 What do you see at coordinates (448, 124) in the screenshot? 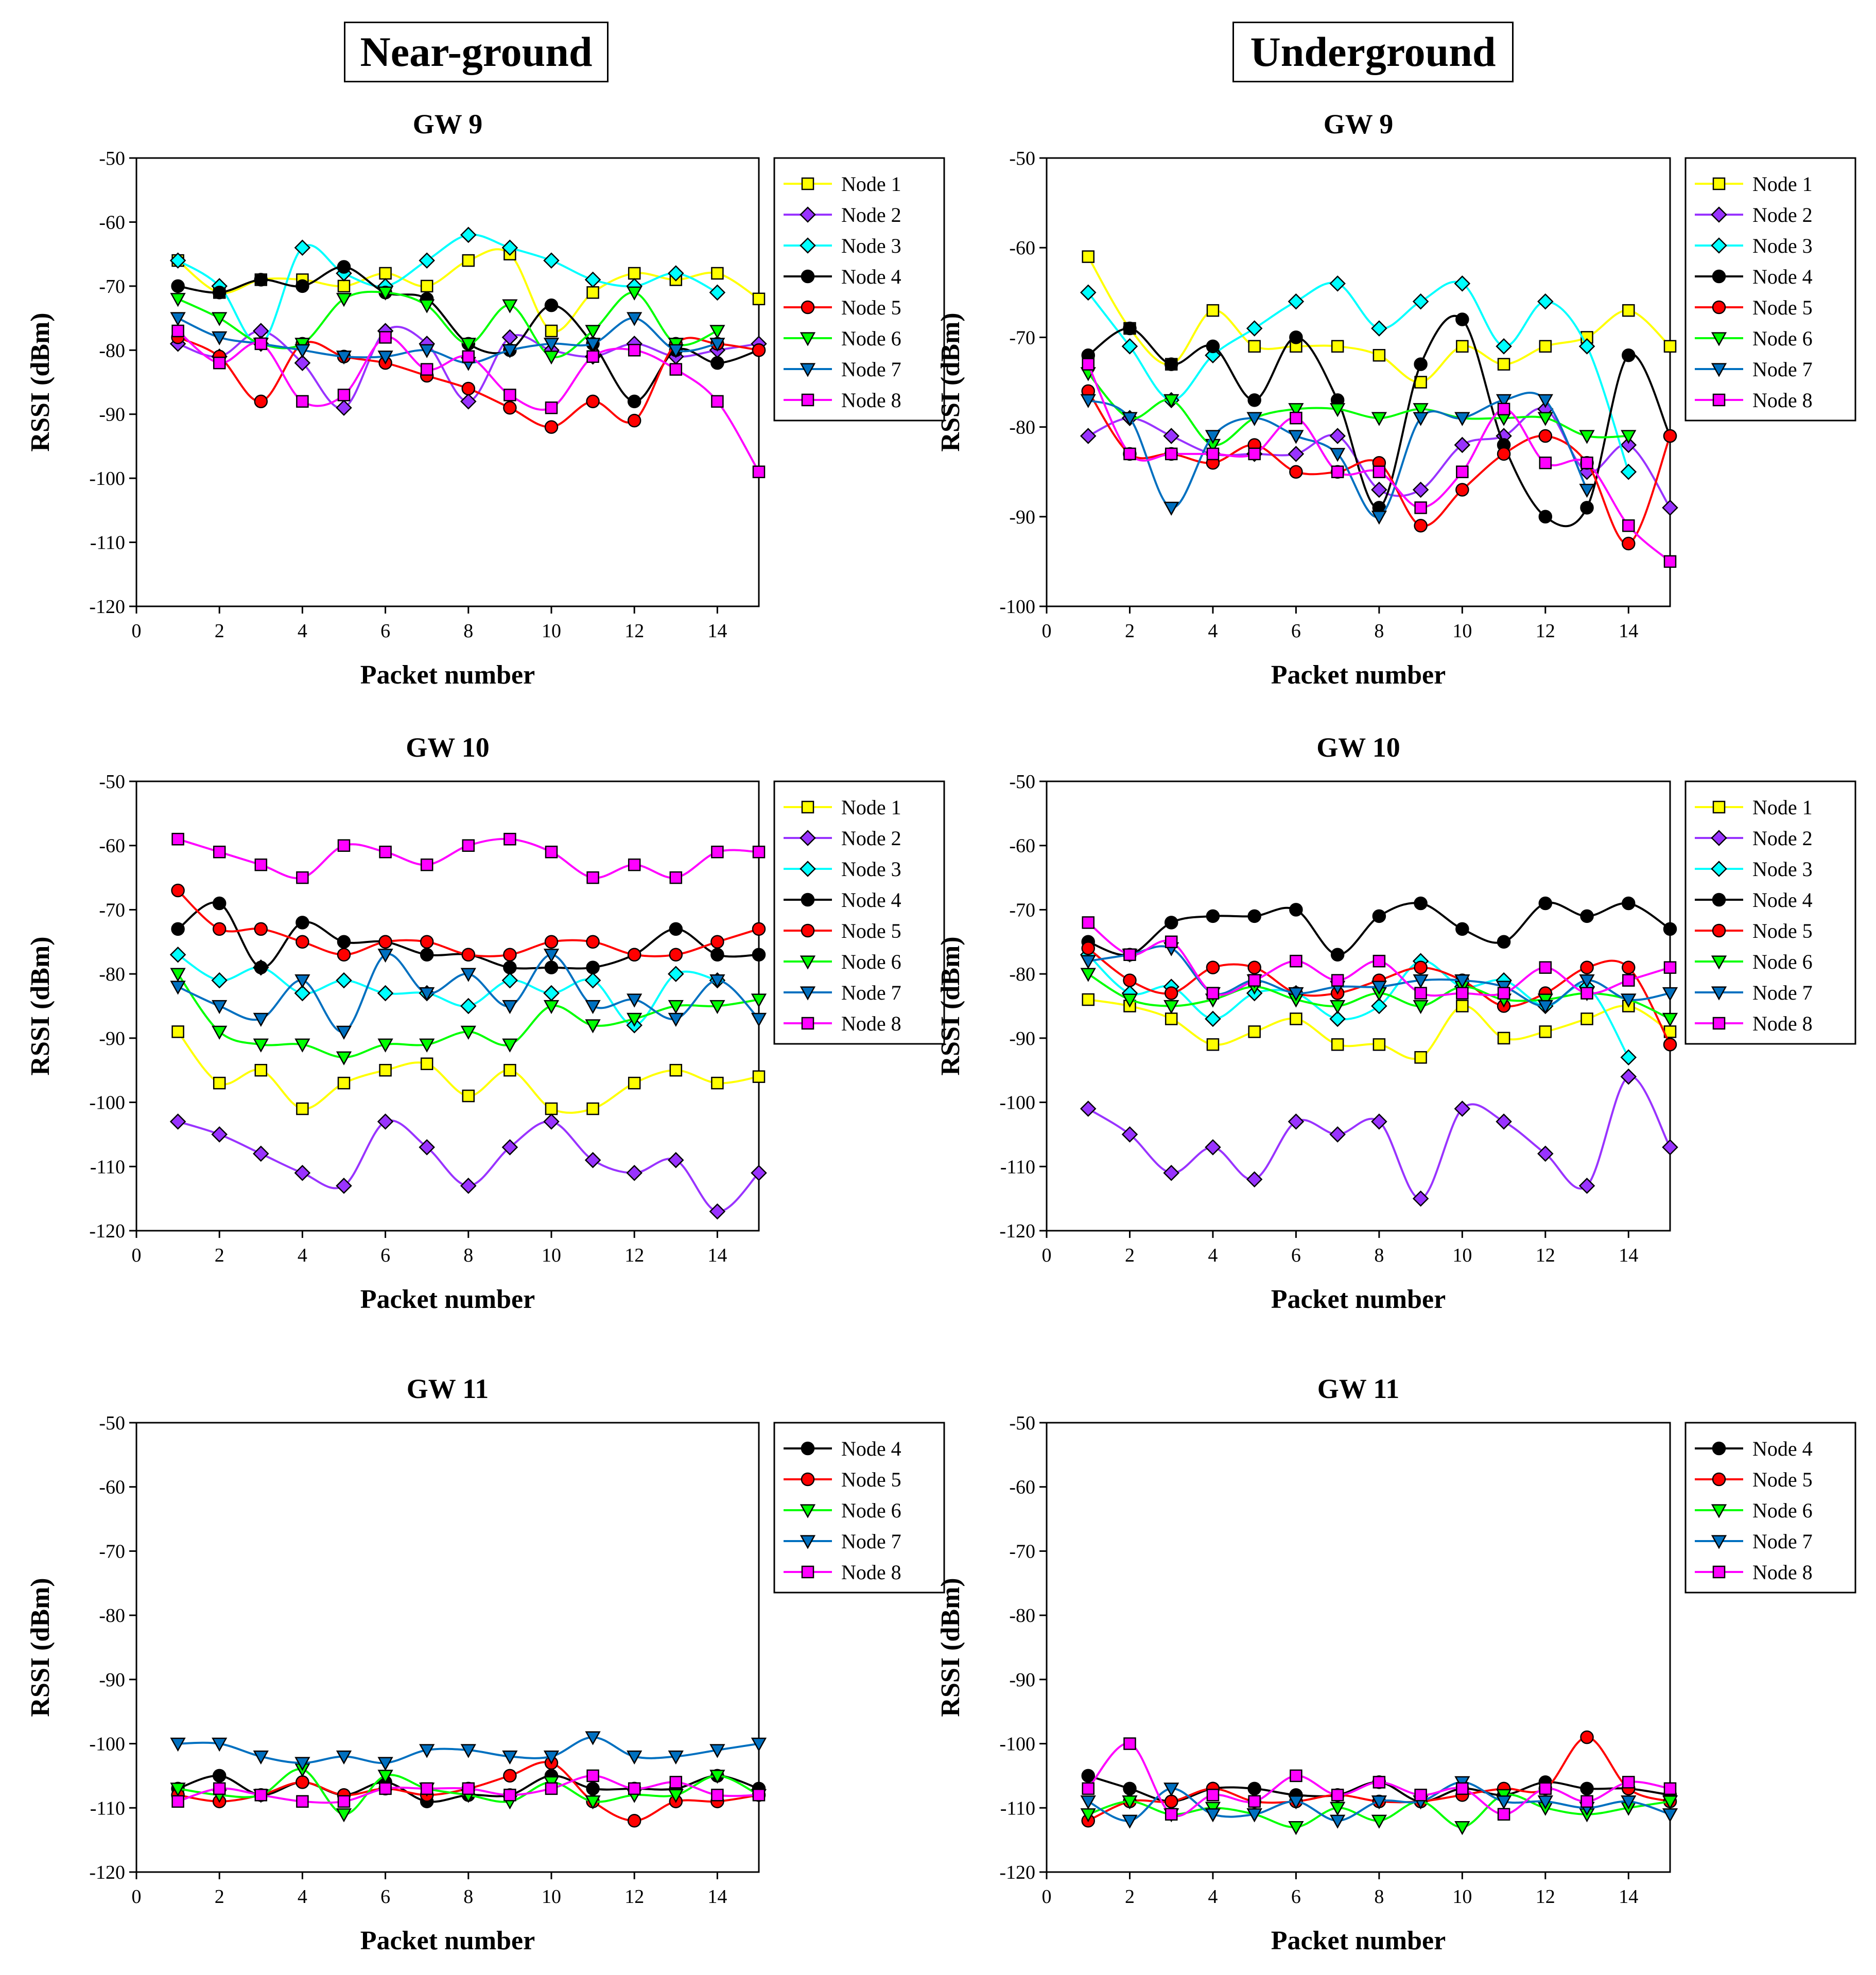
I see `chart-title: GW 9` at bounding box center [448, 124].